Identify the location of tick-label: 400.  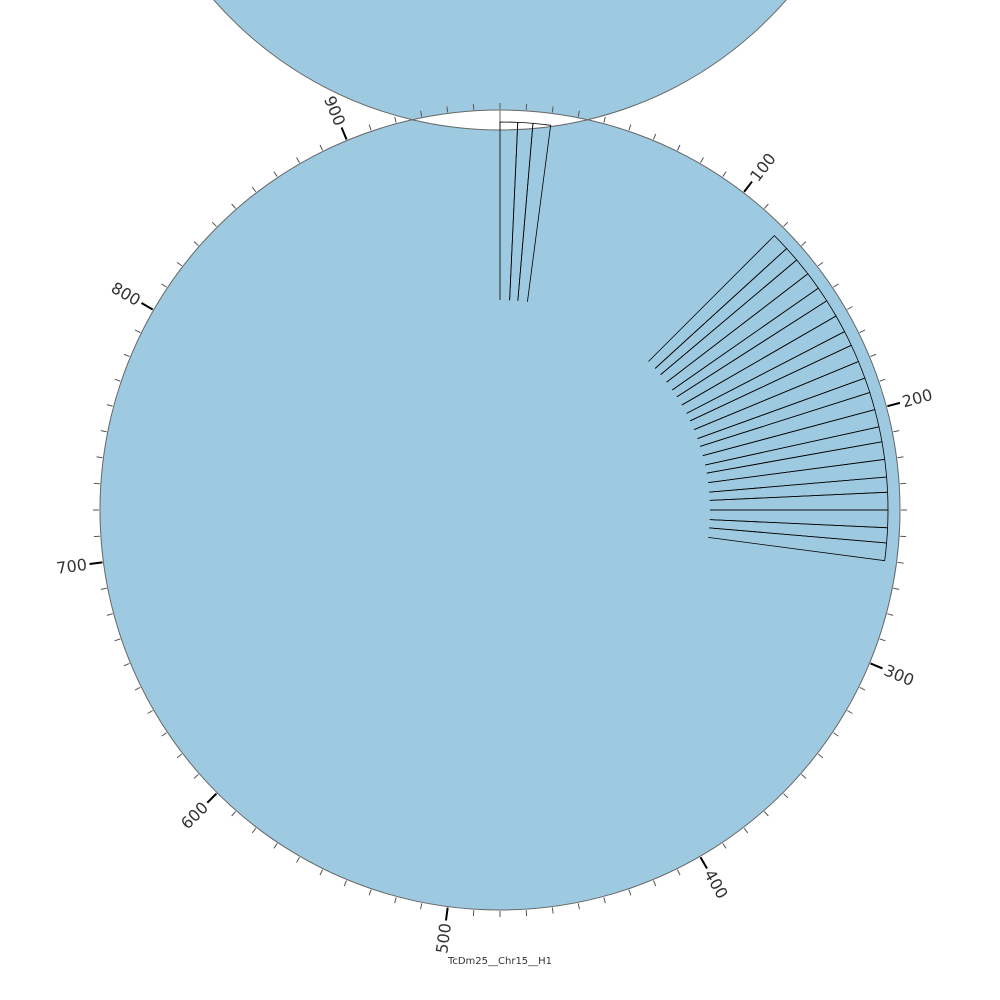
(716, 884).